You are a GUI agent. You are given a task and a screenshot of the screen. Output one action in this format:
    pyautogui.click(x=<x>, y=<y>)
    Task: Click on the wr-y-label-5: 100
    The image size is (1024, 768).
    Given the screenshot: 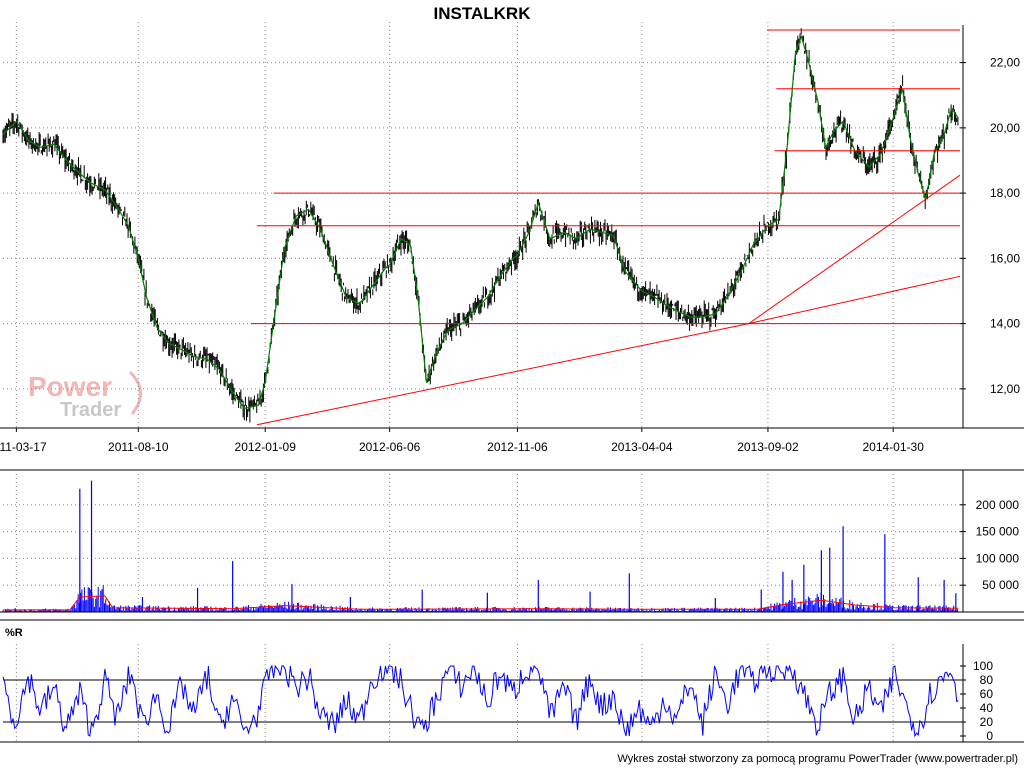 What is the action you would take?
    pyautogui.click(x=983, y=666)
    